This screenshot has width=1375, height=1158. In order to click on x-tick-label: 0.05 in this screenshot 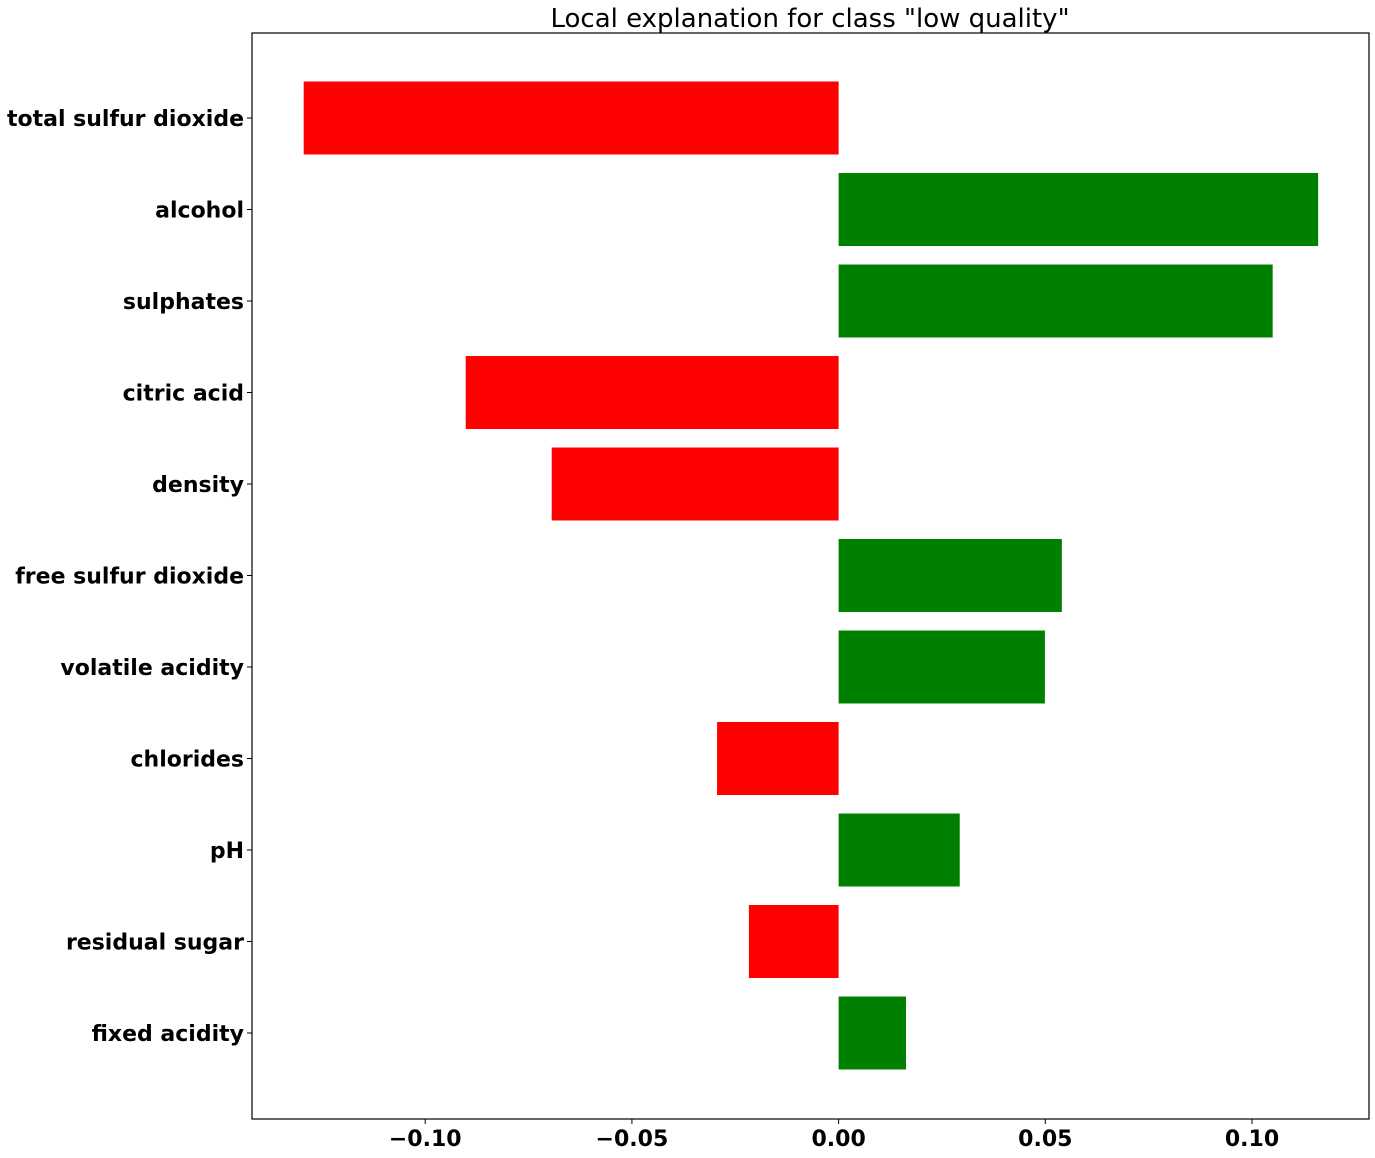, I will do `click(1045, 1139)`.